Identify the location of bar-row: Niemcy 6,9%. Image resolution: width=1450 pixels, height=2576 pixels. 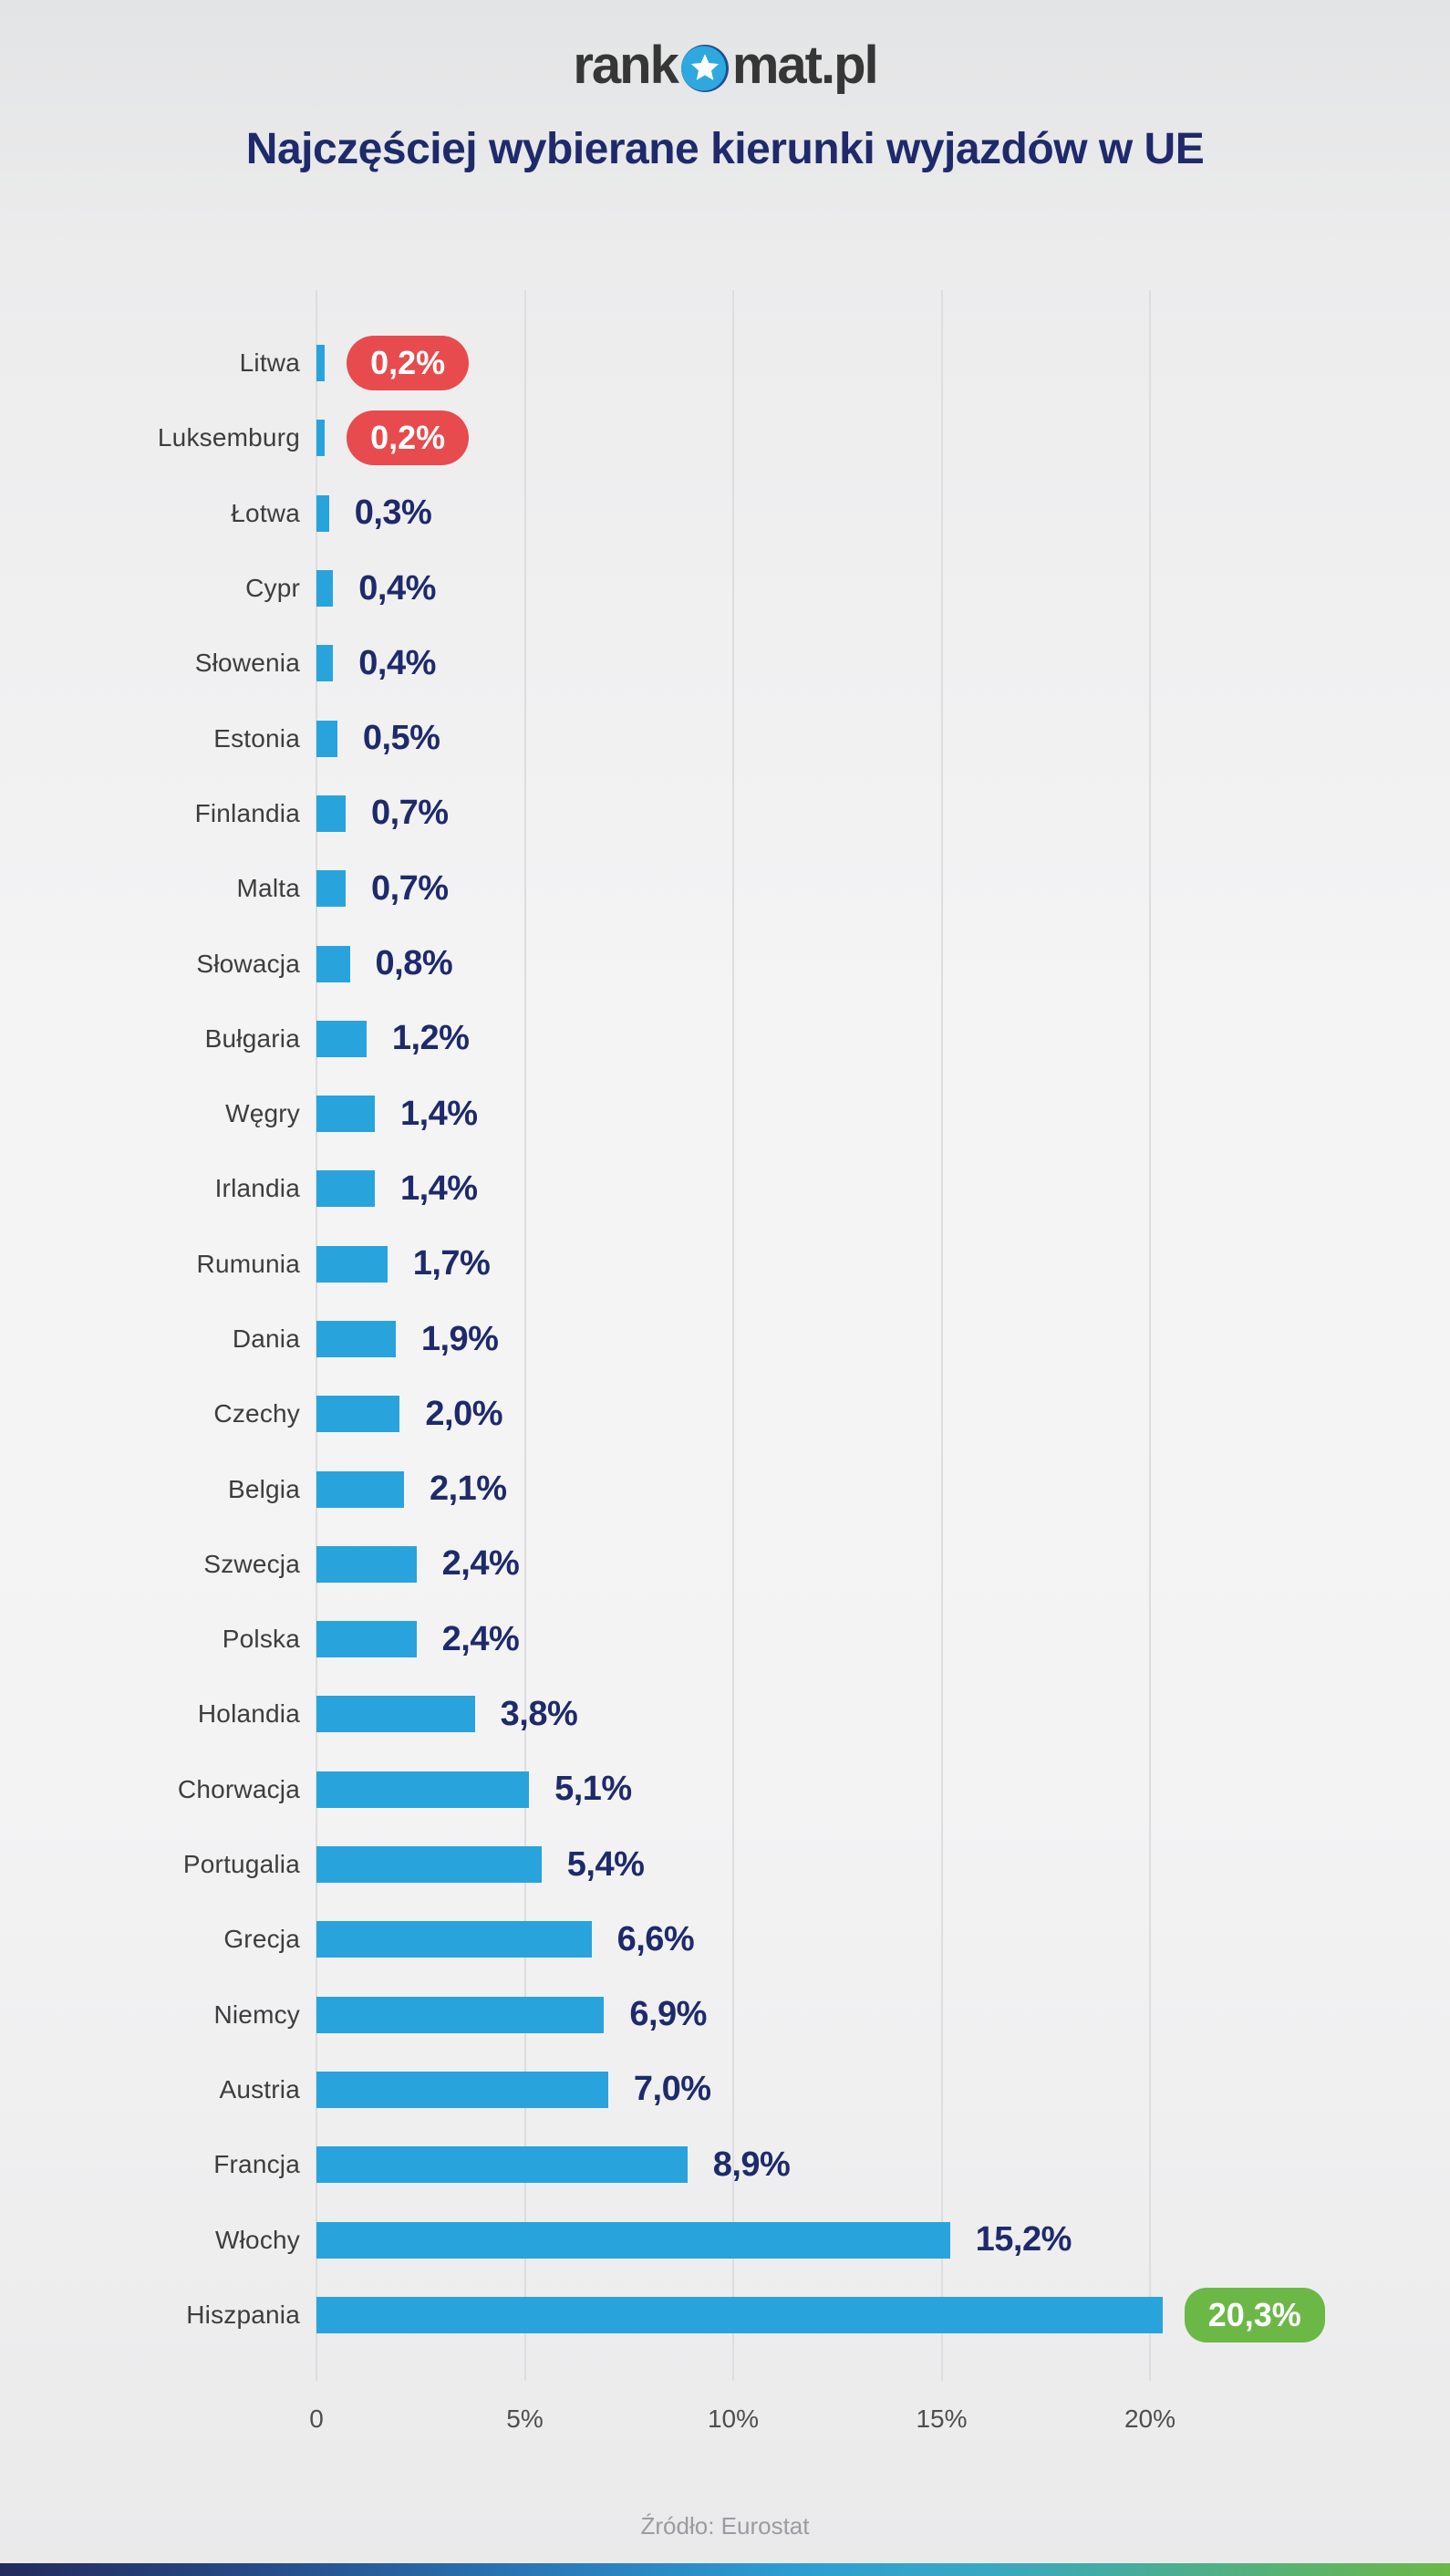
(725, 2015).